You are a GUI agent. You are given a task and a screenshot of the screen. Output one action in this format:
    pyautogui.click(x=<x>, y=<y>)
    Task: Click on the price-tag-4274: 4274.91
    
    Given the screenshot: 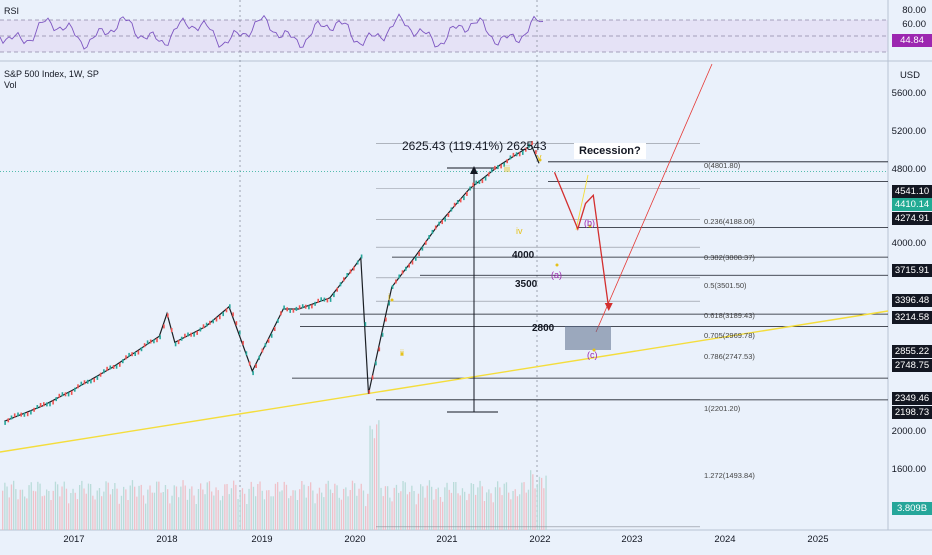 What is the action you would take?
    pyautogui.click(x=912, y=218)
    